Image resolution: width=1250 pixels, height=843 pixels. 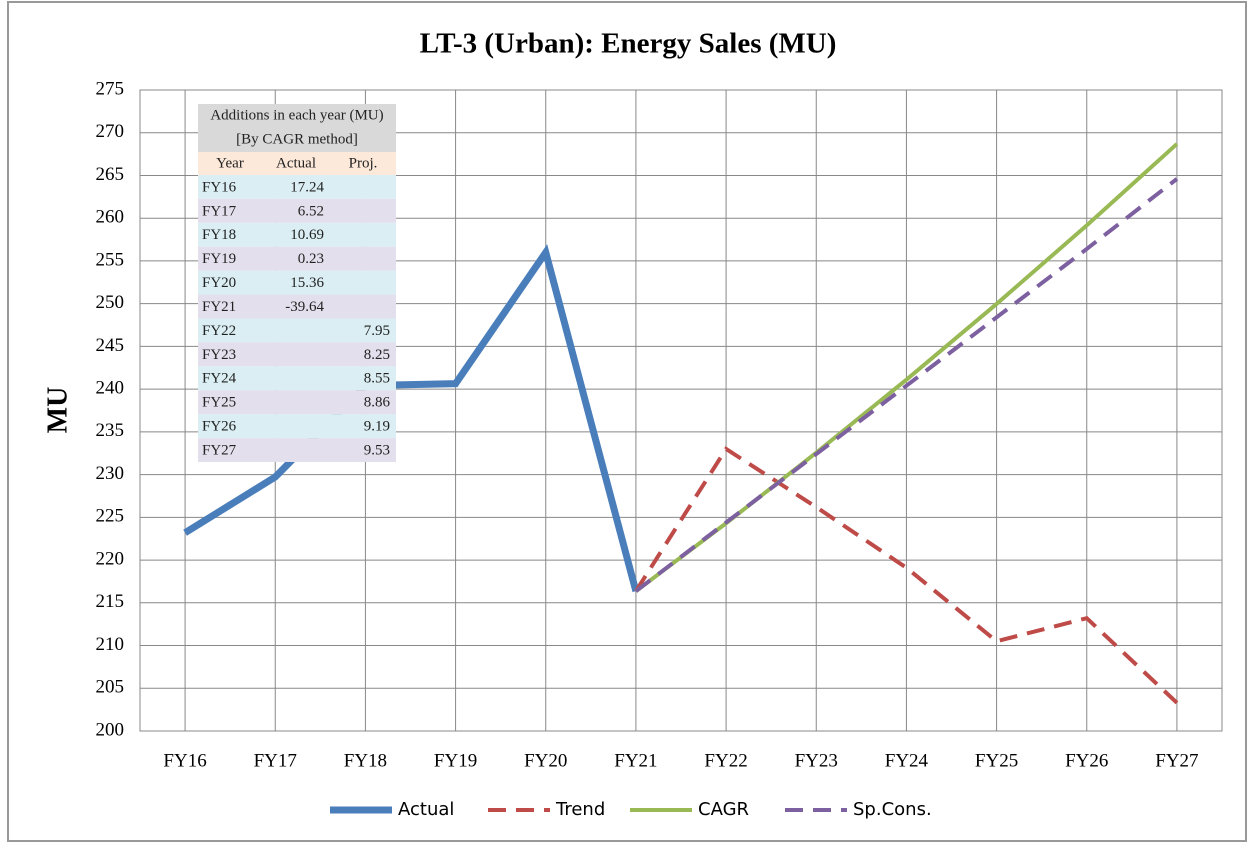 I want to click on x-tick-label: FY19, so click(x=455, y=760).